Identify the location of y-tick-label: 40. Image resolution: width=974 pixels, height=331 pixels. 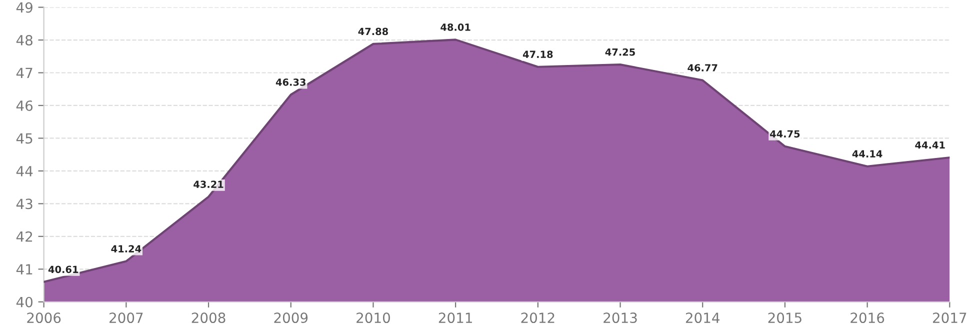
(24, 302).